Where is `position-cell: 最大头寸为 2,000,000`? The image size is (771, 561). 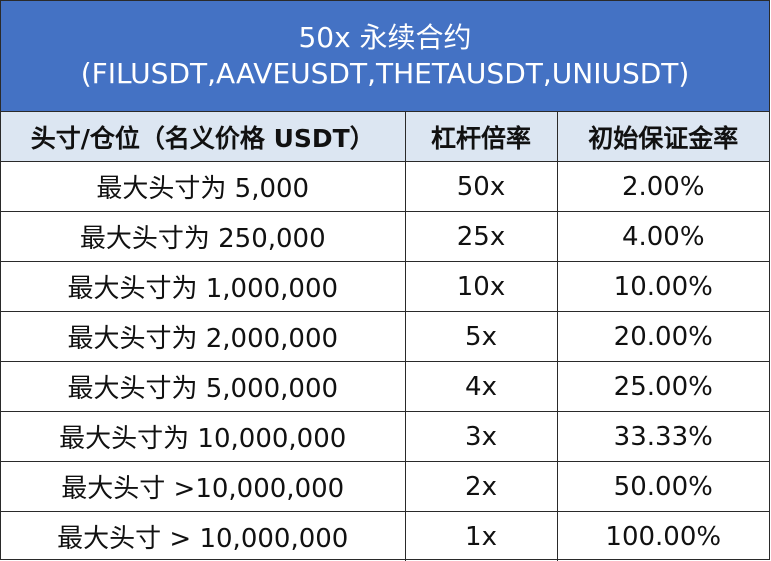
position-cell: 最大头寸为 2,000,000 is located at coordinates (203, 336).